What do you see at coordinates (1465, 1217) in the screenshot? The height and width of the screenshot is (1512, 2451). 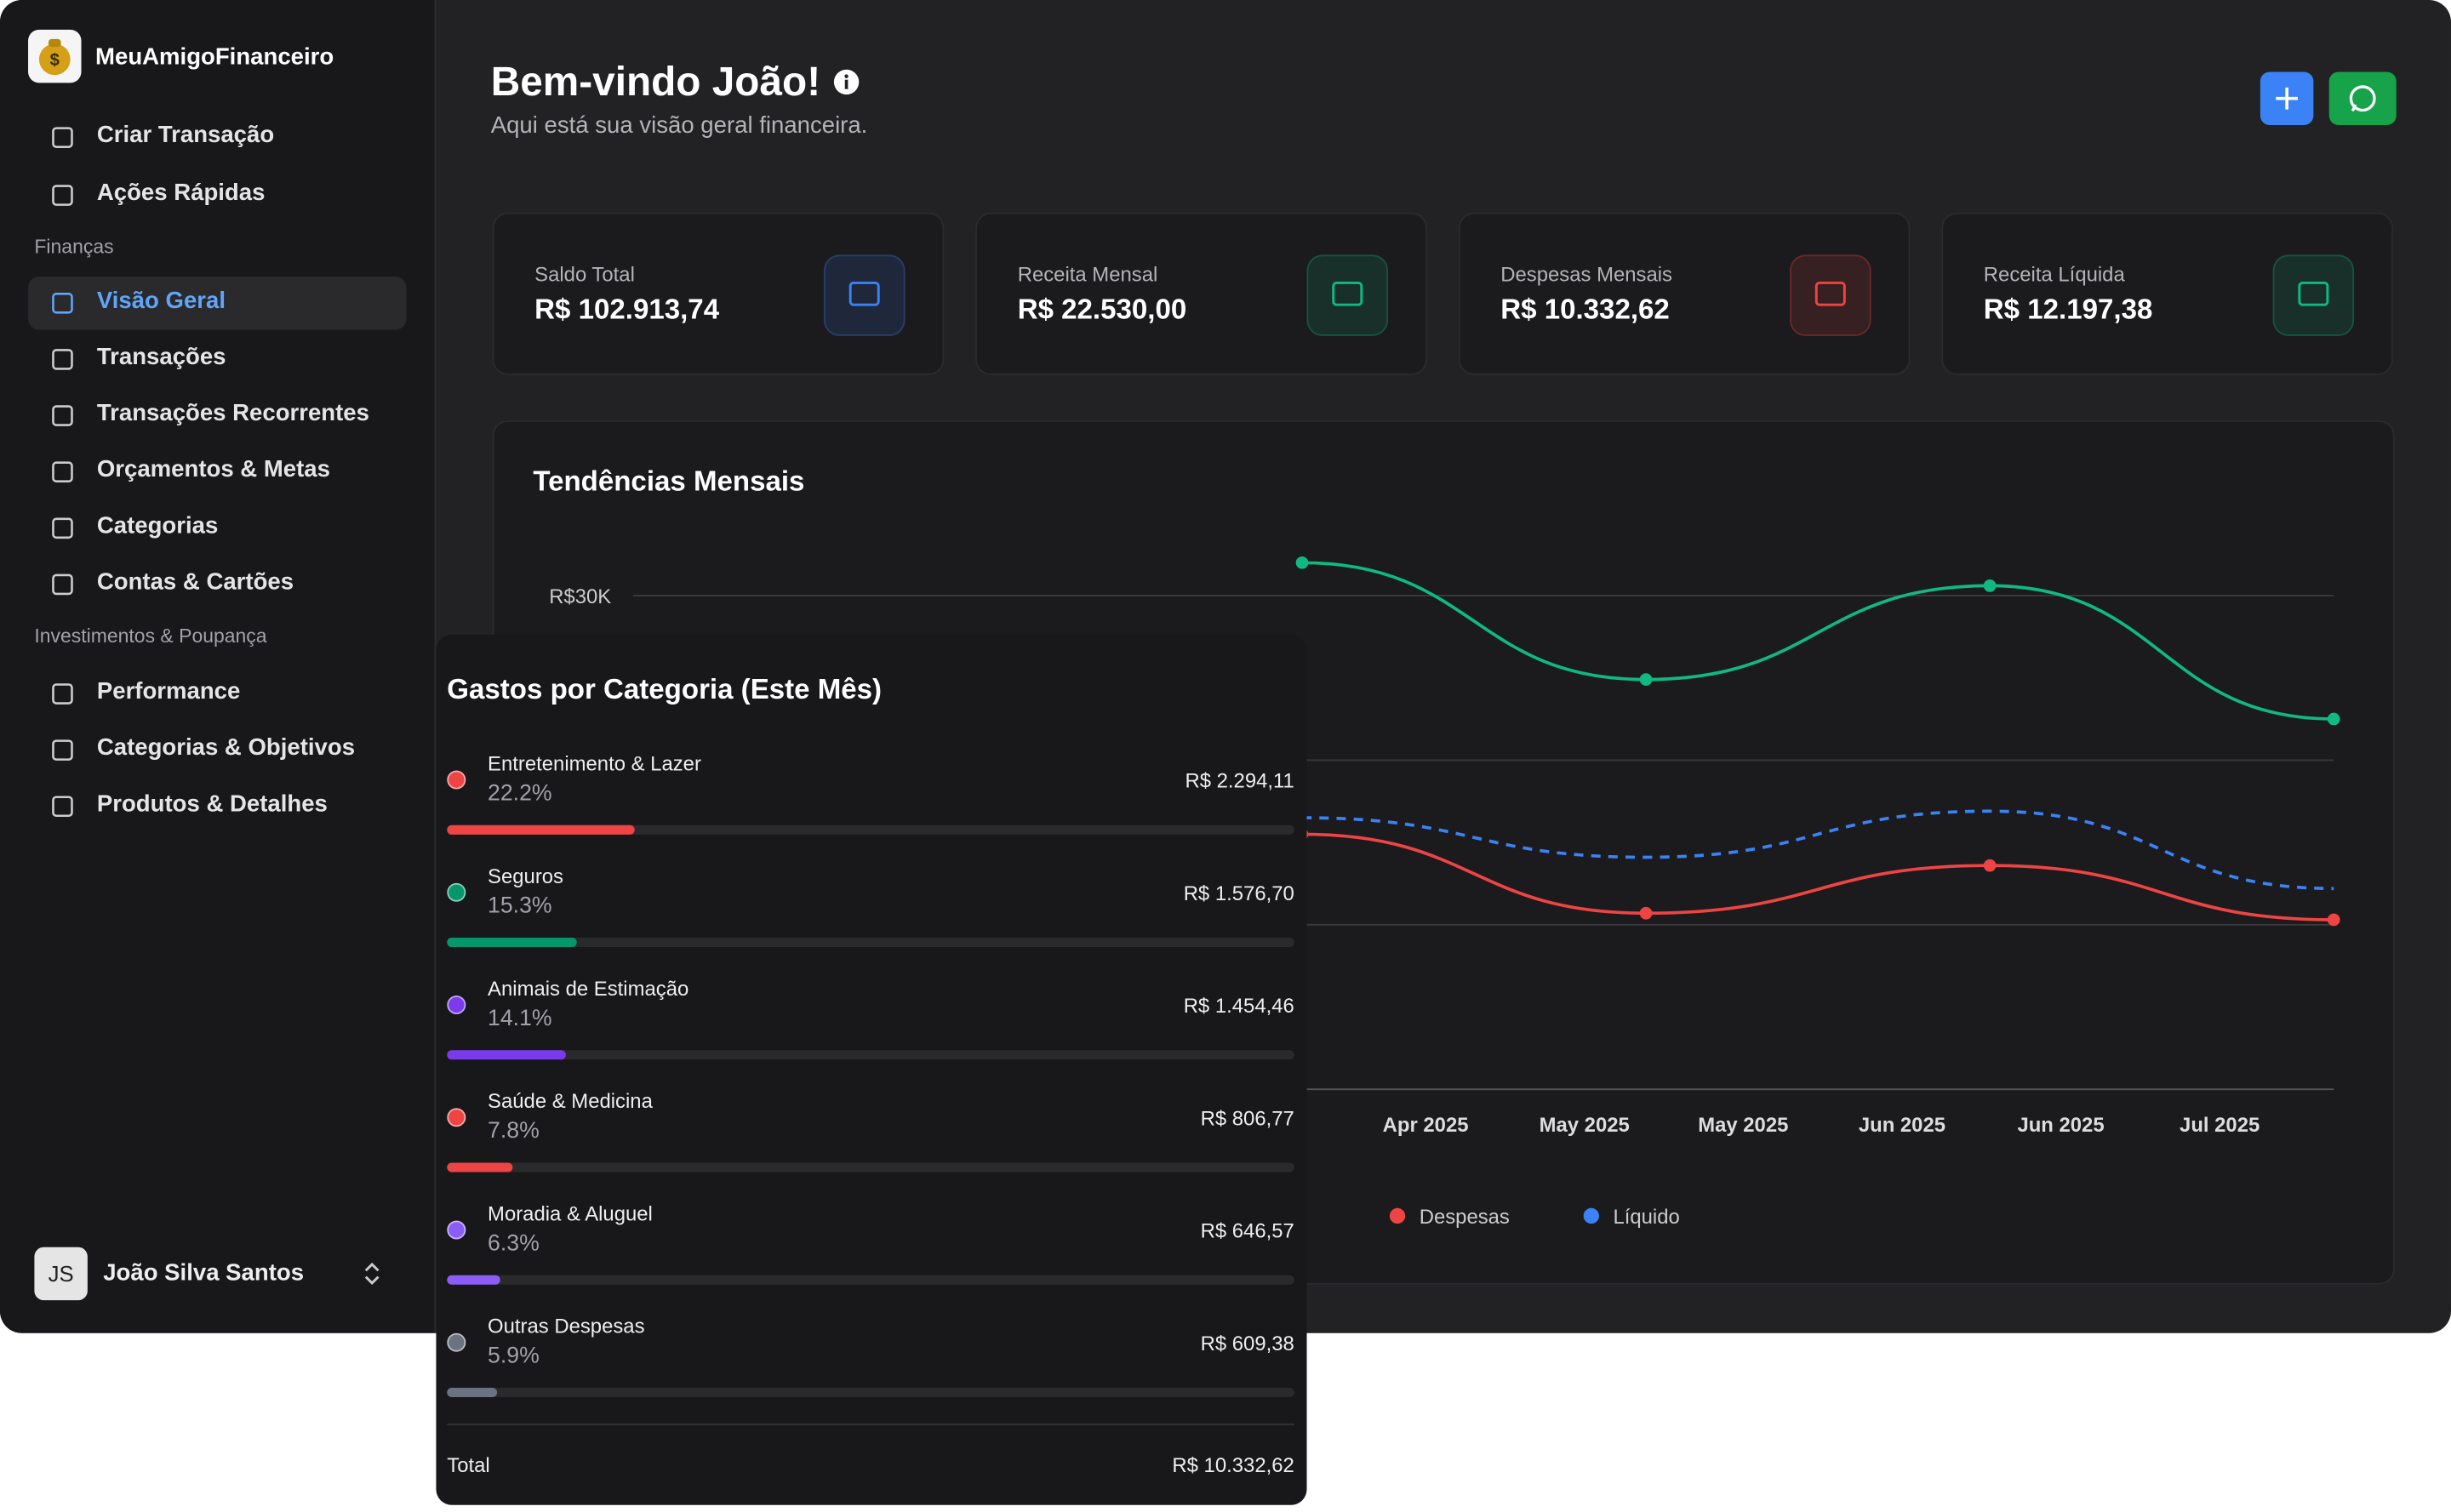 I see `legend-label: Despesas` at bounding box center [1465, 1217].